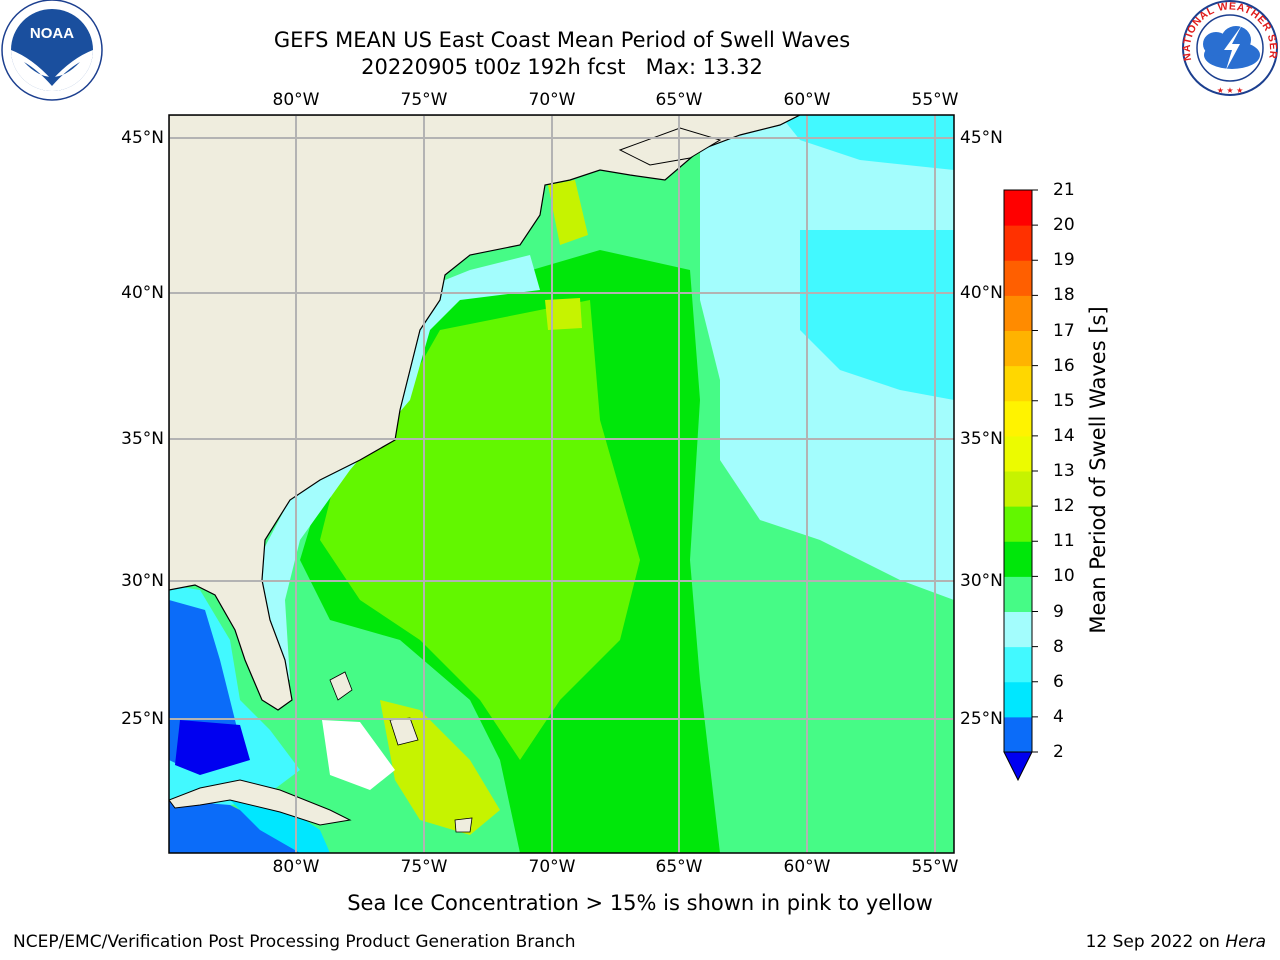 This screenshot has height=960, width=1280. What do you see at coordinates (679, 867) in the screenshot?
I see `lon-label-bottom: 65°W` at bounding box center [679, 867].